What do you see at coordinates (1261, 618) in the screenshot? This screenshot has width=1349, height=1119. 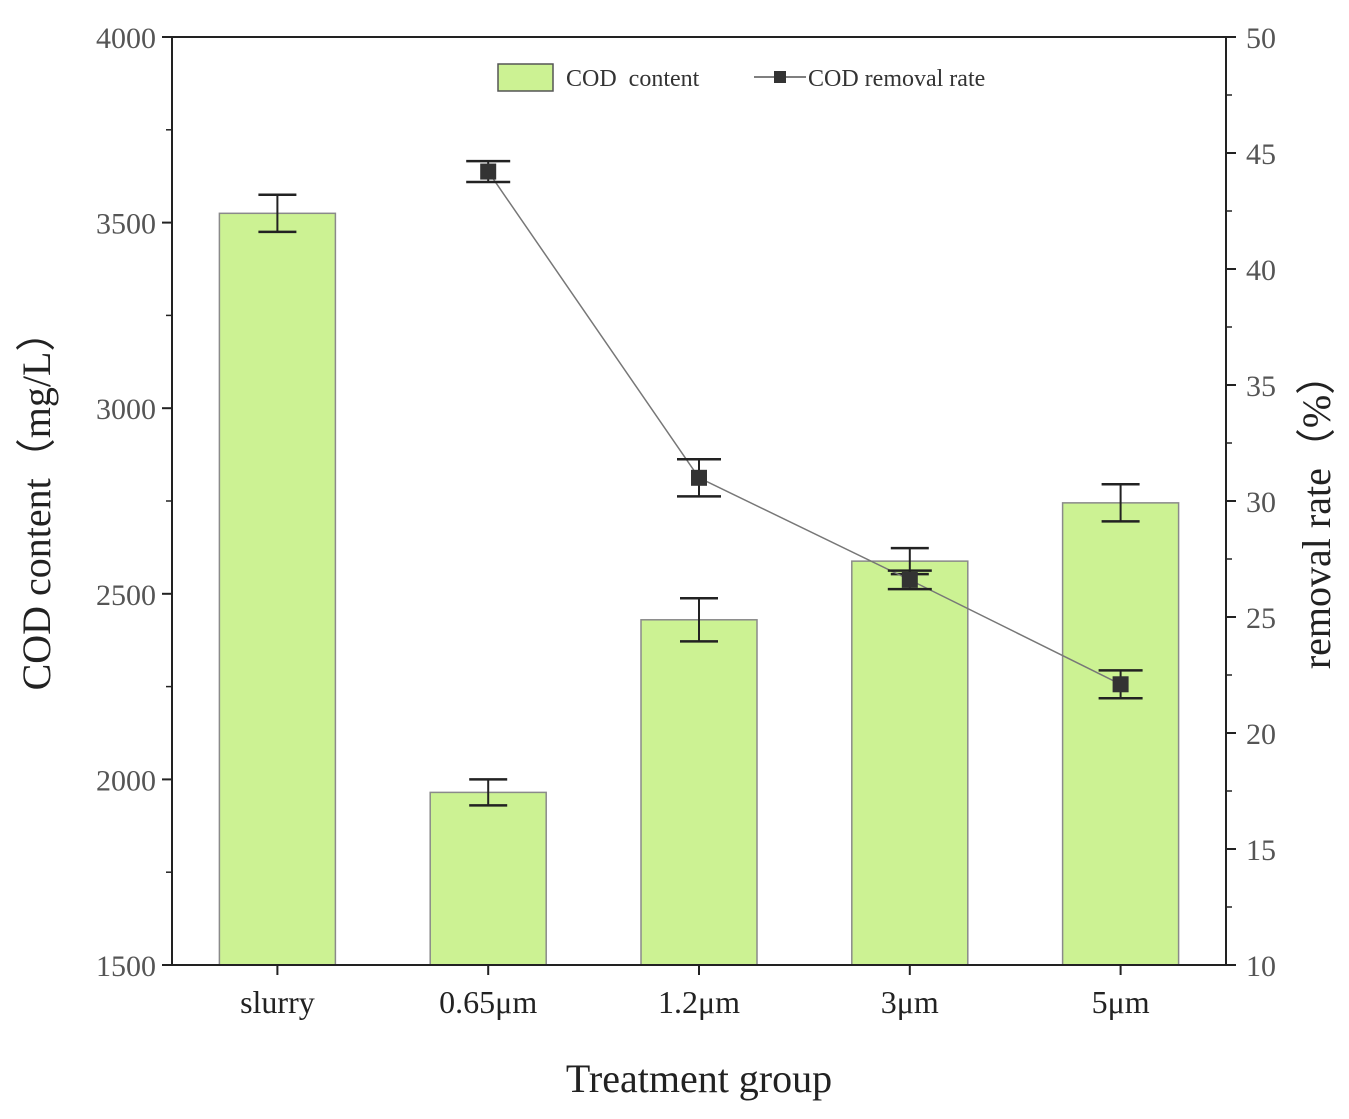 I see `y2-tick-label-3: 25` at bounding box center [1261, 618].